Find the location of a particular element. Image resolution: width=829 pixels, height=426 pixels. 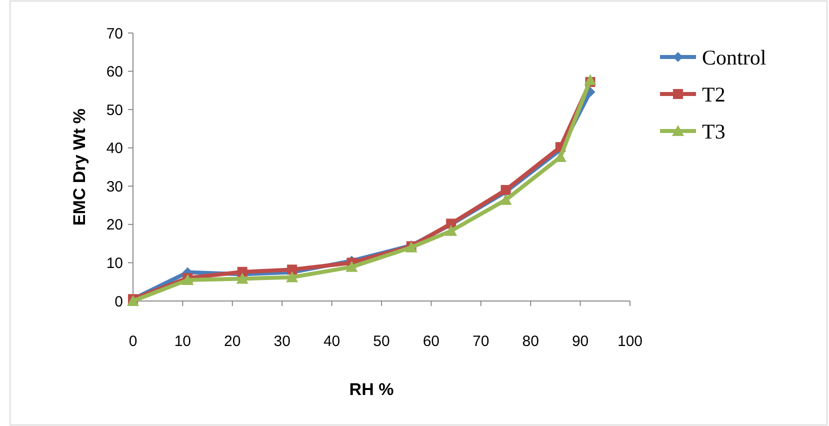

x-tick-label: 0 is located at coordinates (133, 341).